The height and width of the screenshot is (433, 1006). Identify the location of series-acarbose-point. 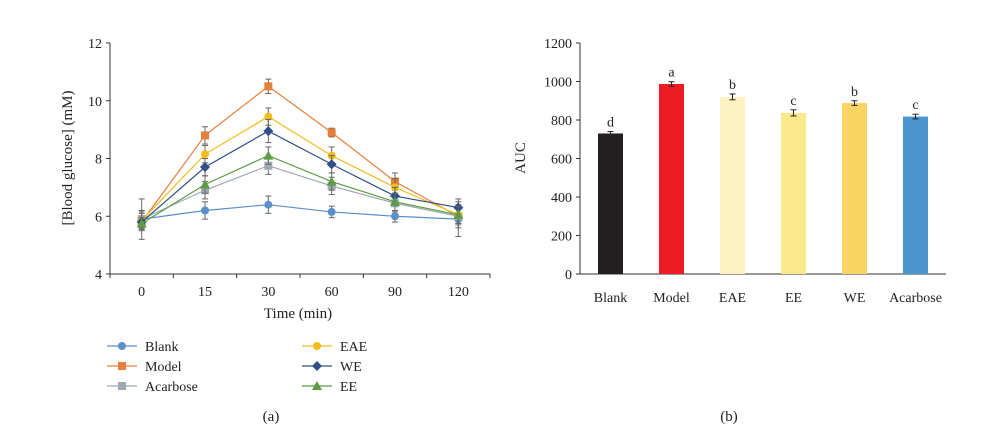
(268, 165).